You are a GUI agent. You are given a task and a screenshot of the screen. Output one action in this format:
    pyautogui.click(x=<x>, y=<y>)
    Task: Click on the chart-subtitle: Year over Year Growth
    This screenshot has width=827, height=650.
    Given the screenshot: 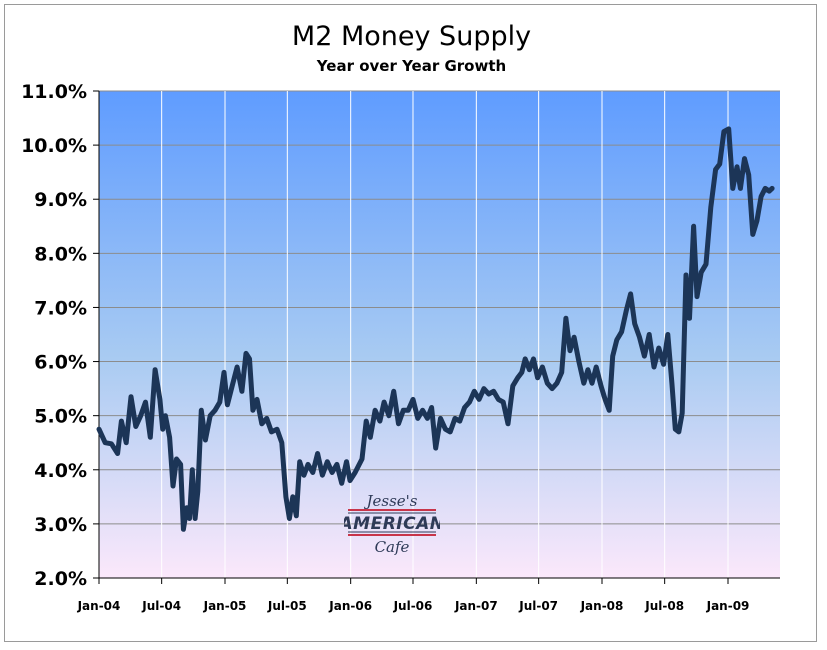 What is the action you would take?
    pyautogui.click(x=411, y=66)
    